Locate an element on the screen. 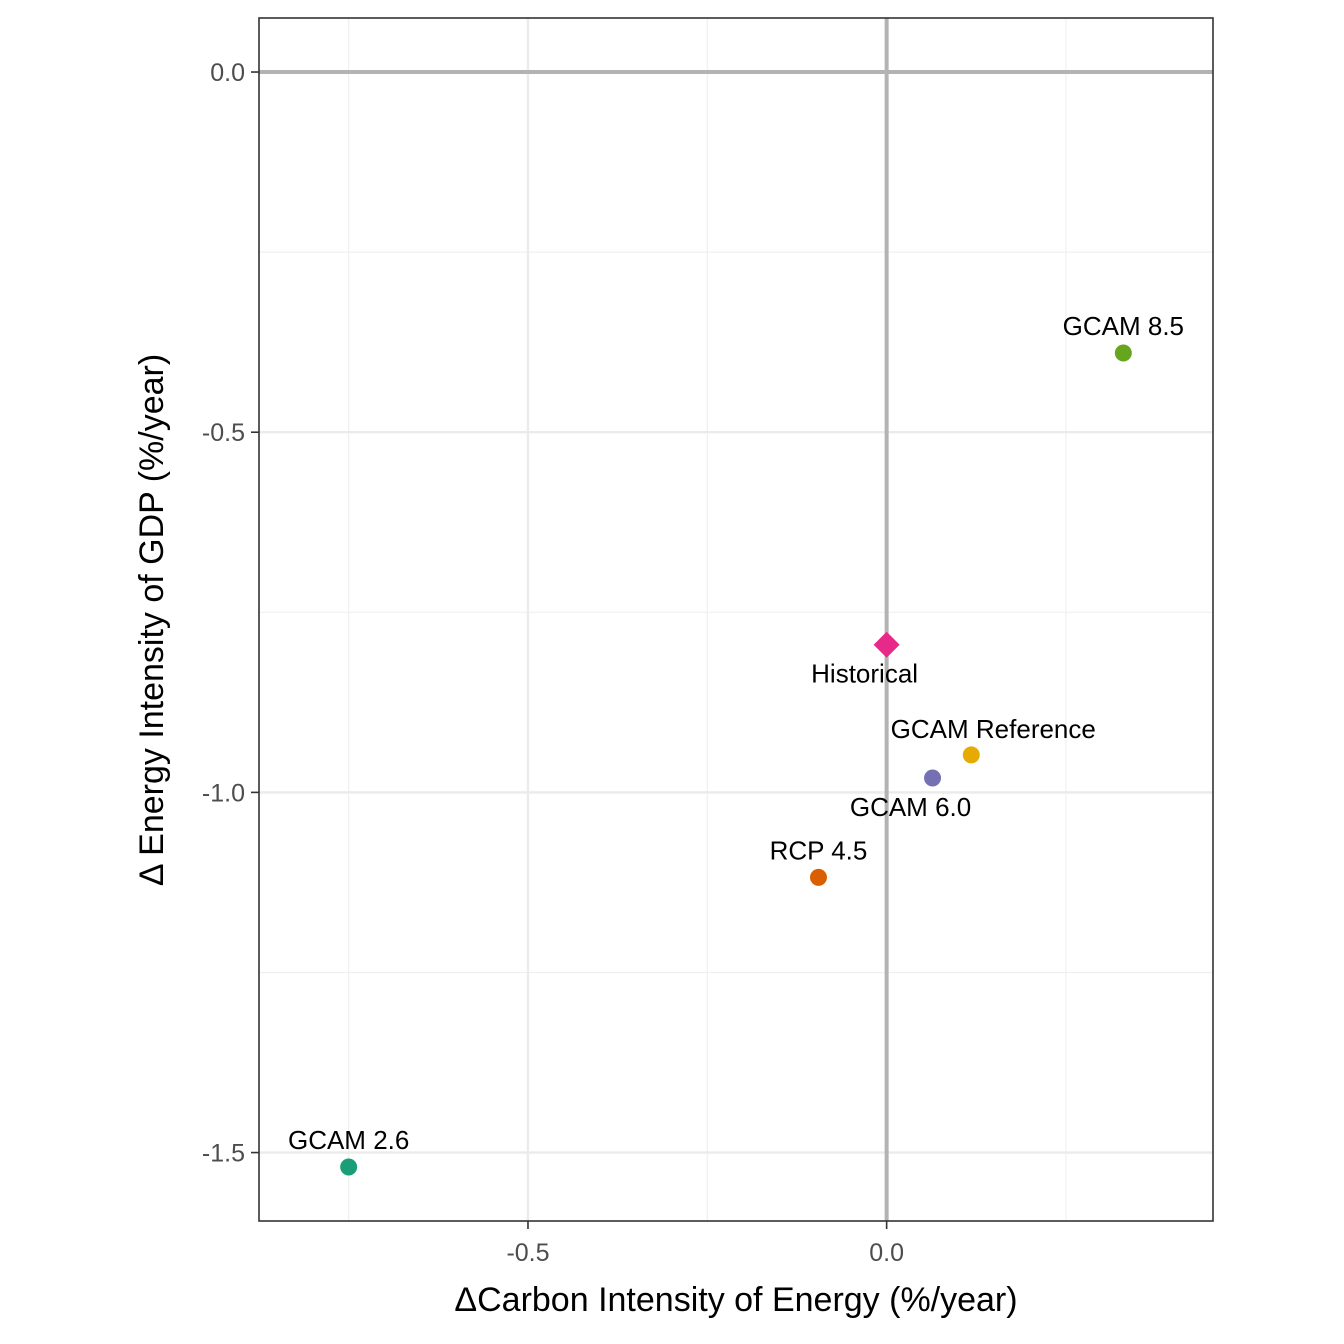 This screenshot has width=1344, height=1344. y-tick-label: -1.0 is located at coordinates (223, 793).